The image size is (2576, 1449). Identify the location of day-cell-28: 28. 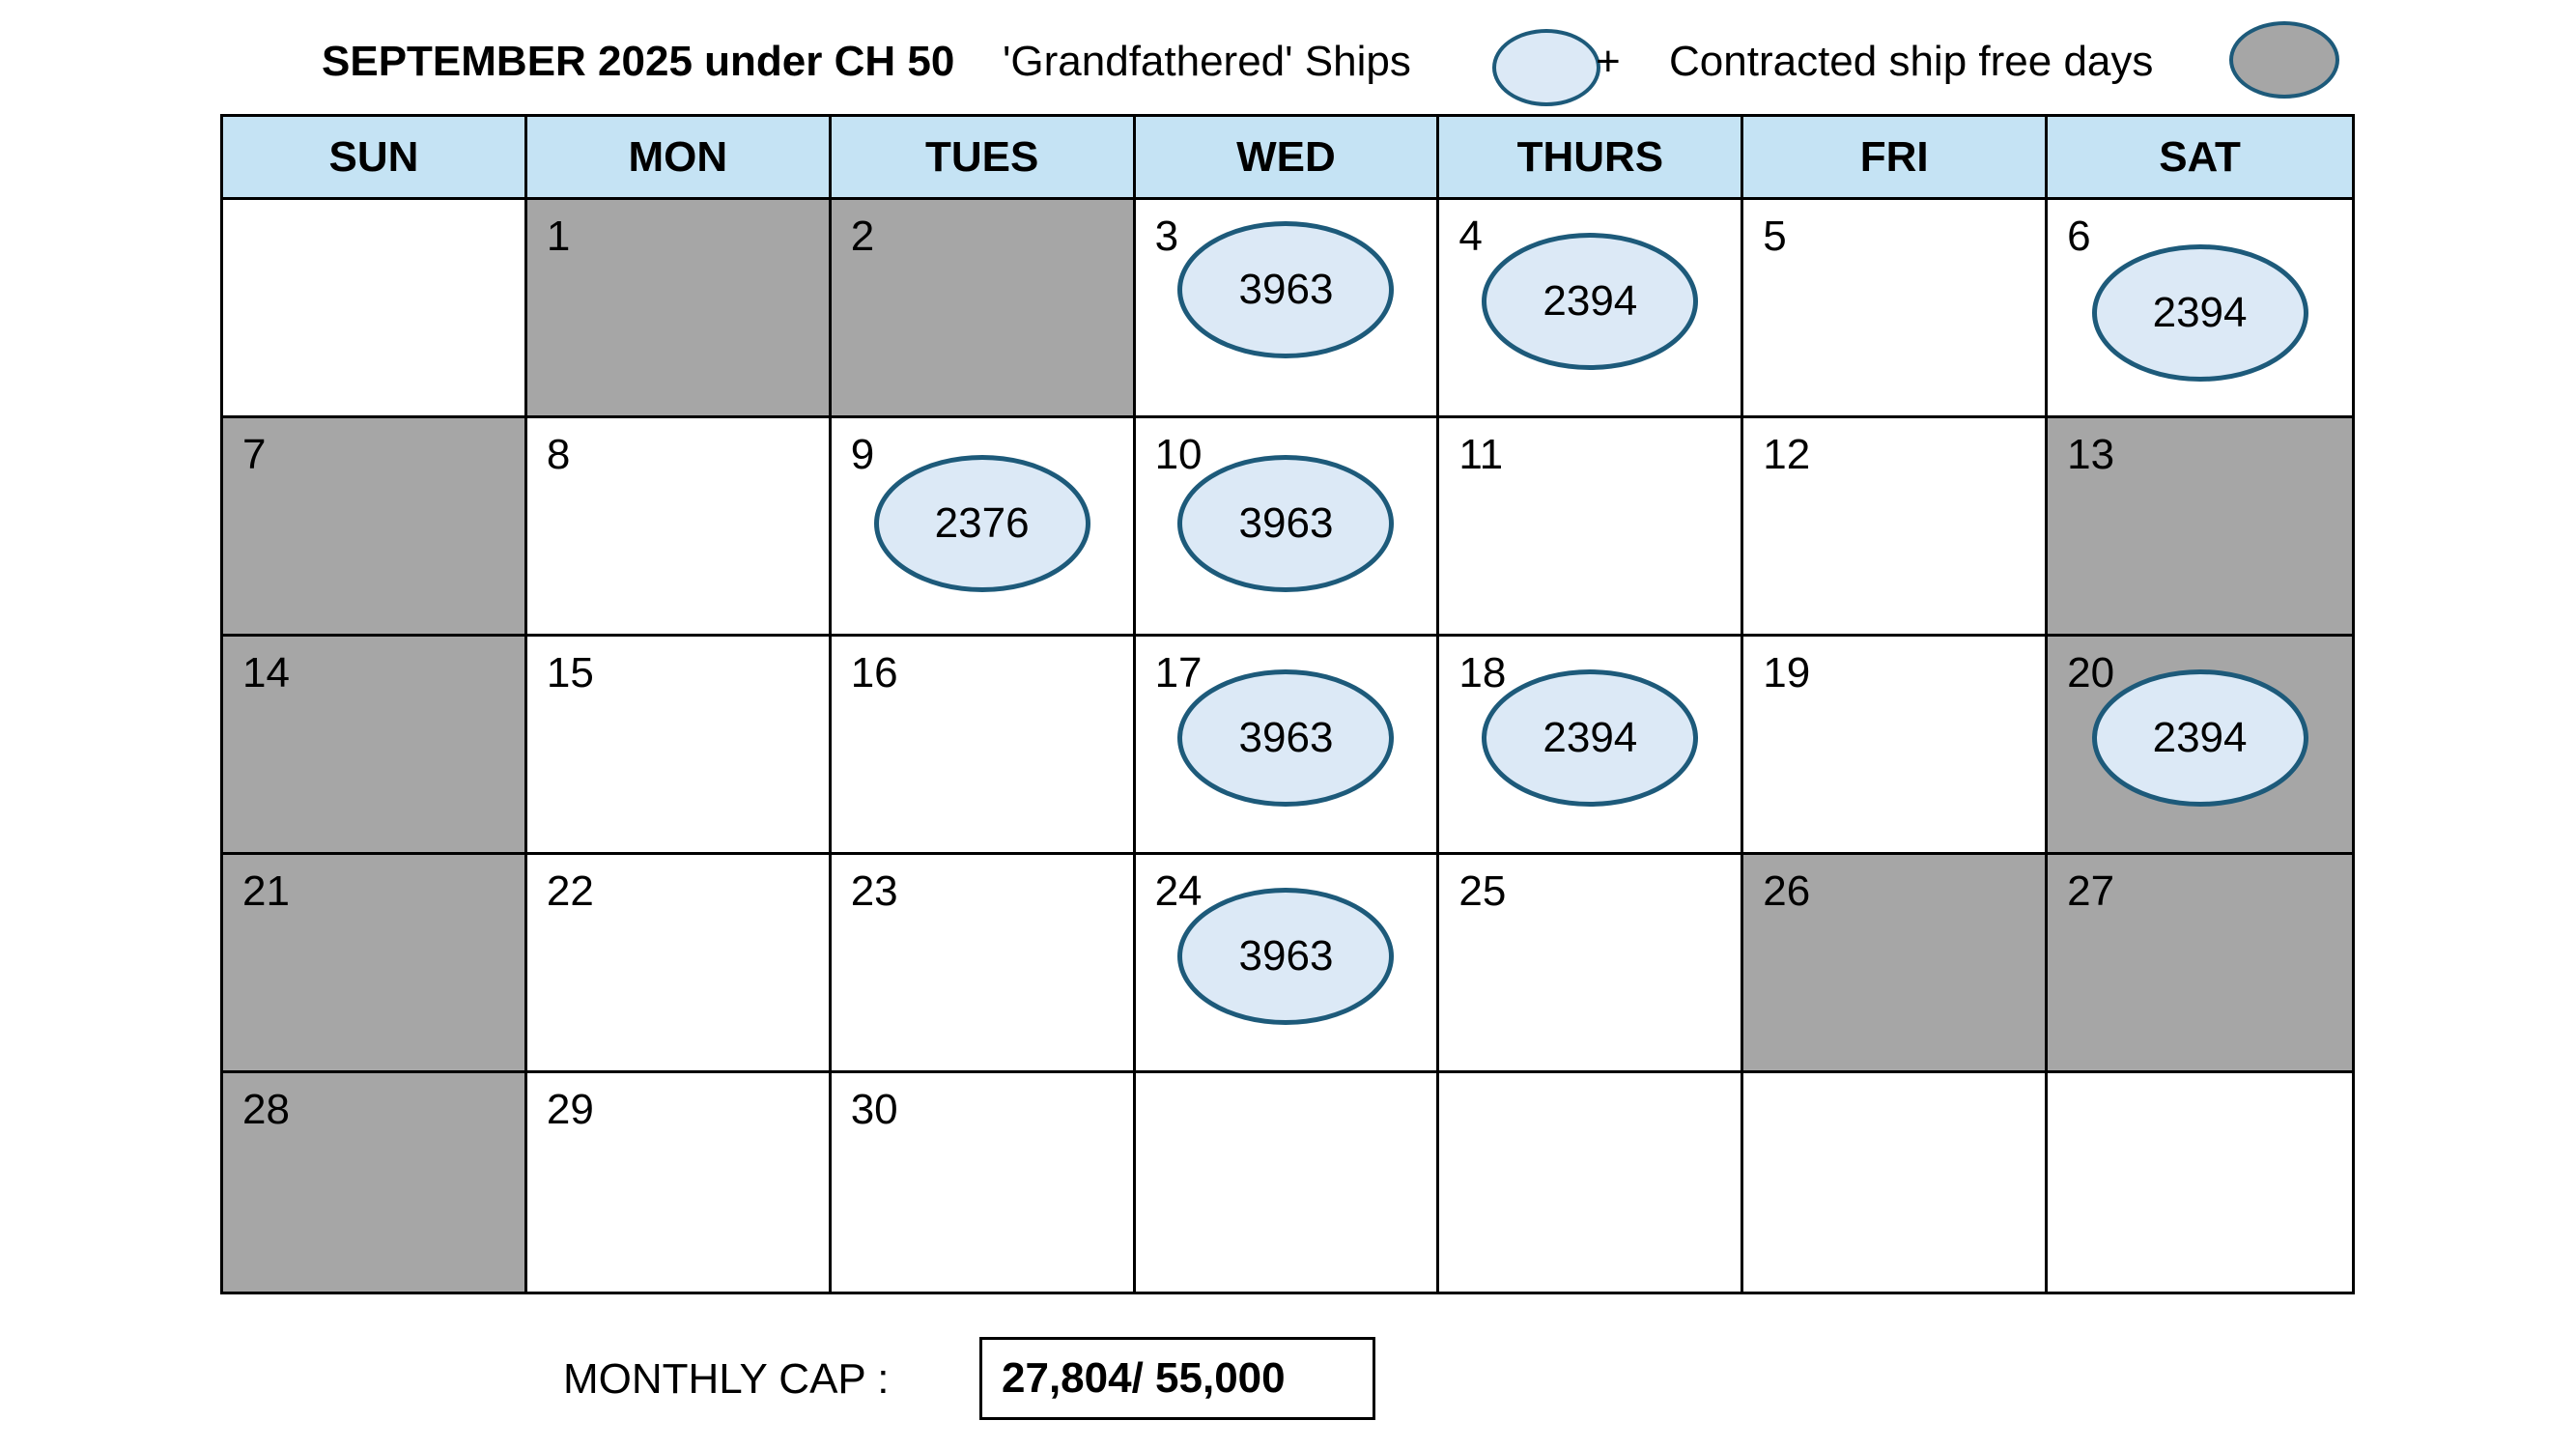
(375, 1182).